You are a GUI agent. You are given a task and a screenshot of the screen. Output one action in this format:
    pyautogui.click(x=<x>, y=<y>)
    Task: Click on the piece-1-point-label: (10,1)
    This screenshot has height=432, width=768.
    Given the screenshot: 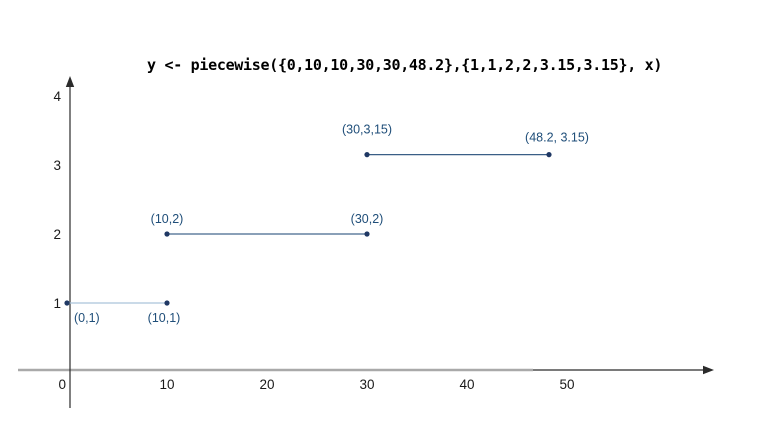 What is the action you would take?
    pyautogui.click(x=164, y=318)
    